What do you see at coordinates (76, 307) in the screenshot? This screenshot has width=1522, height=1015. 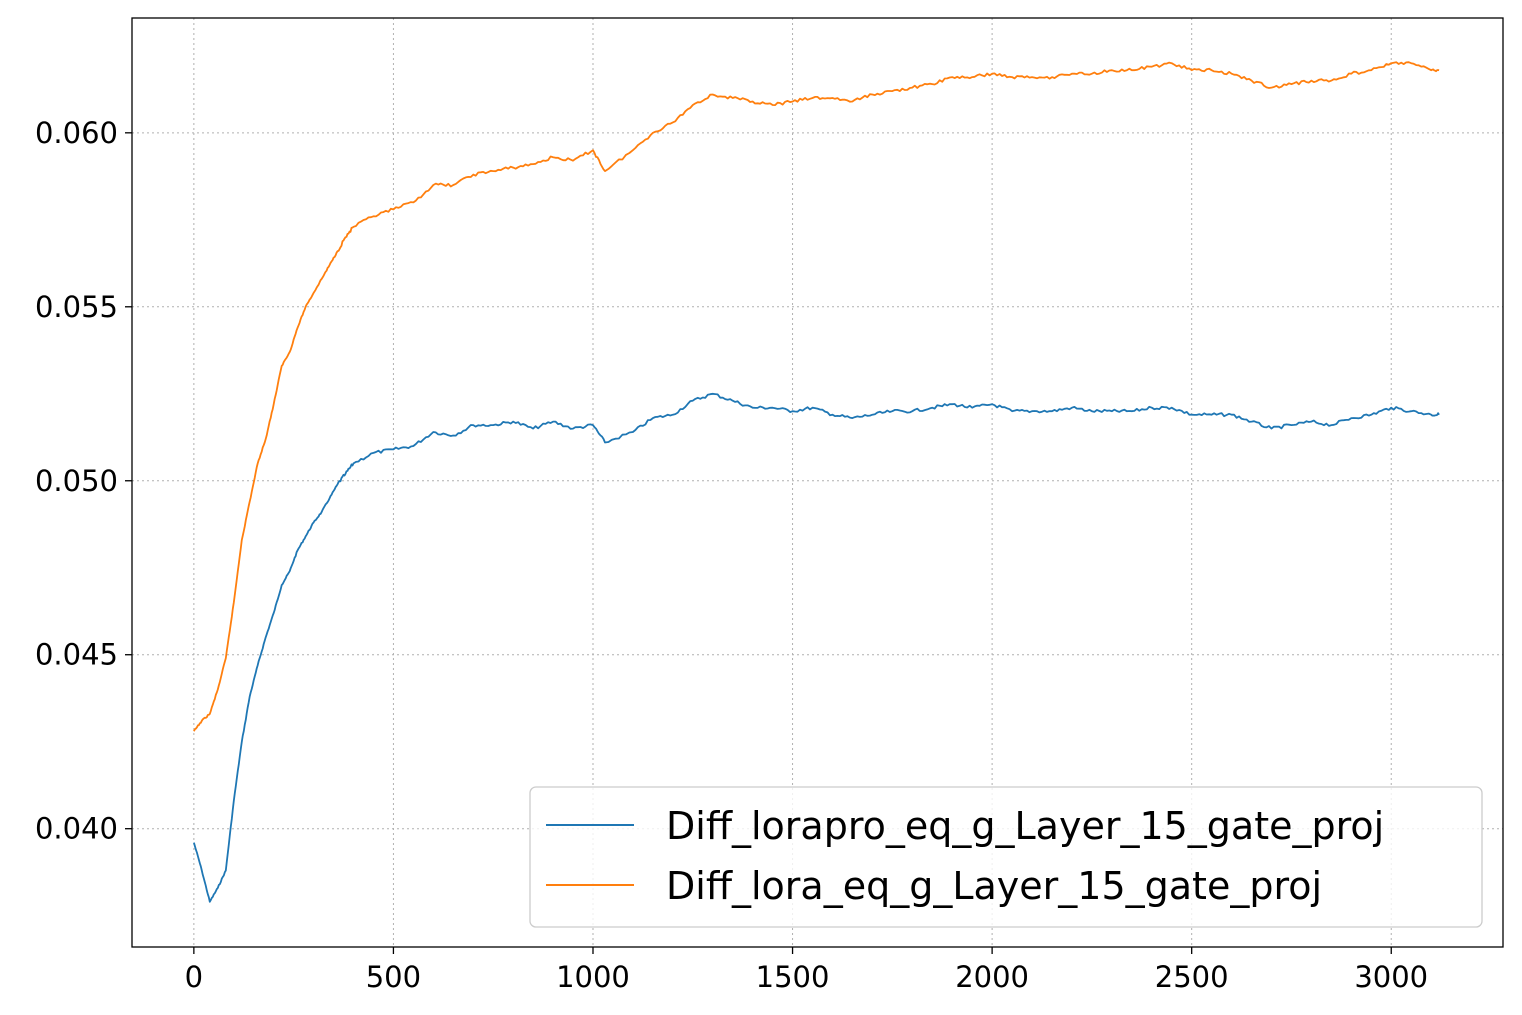 I see `y-tick-label: 0.055` at bounding box center [76, 307].